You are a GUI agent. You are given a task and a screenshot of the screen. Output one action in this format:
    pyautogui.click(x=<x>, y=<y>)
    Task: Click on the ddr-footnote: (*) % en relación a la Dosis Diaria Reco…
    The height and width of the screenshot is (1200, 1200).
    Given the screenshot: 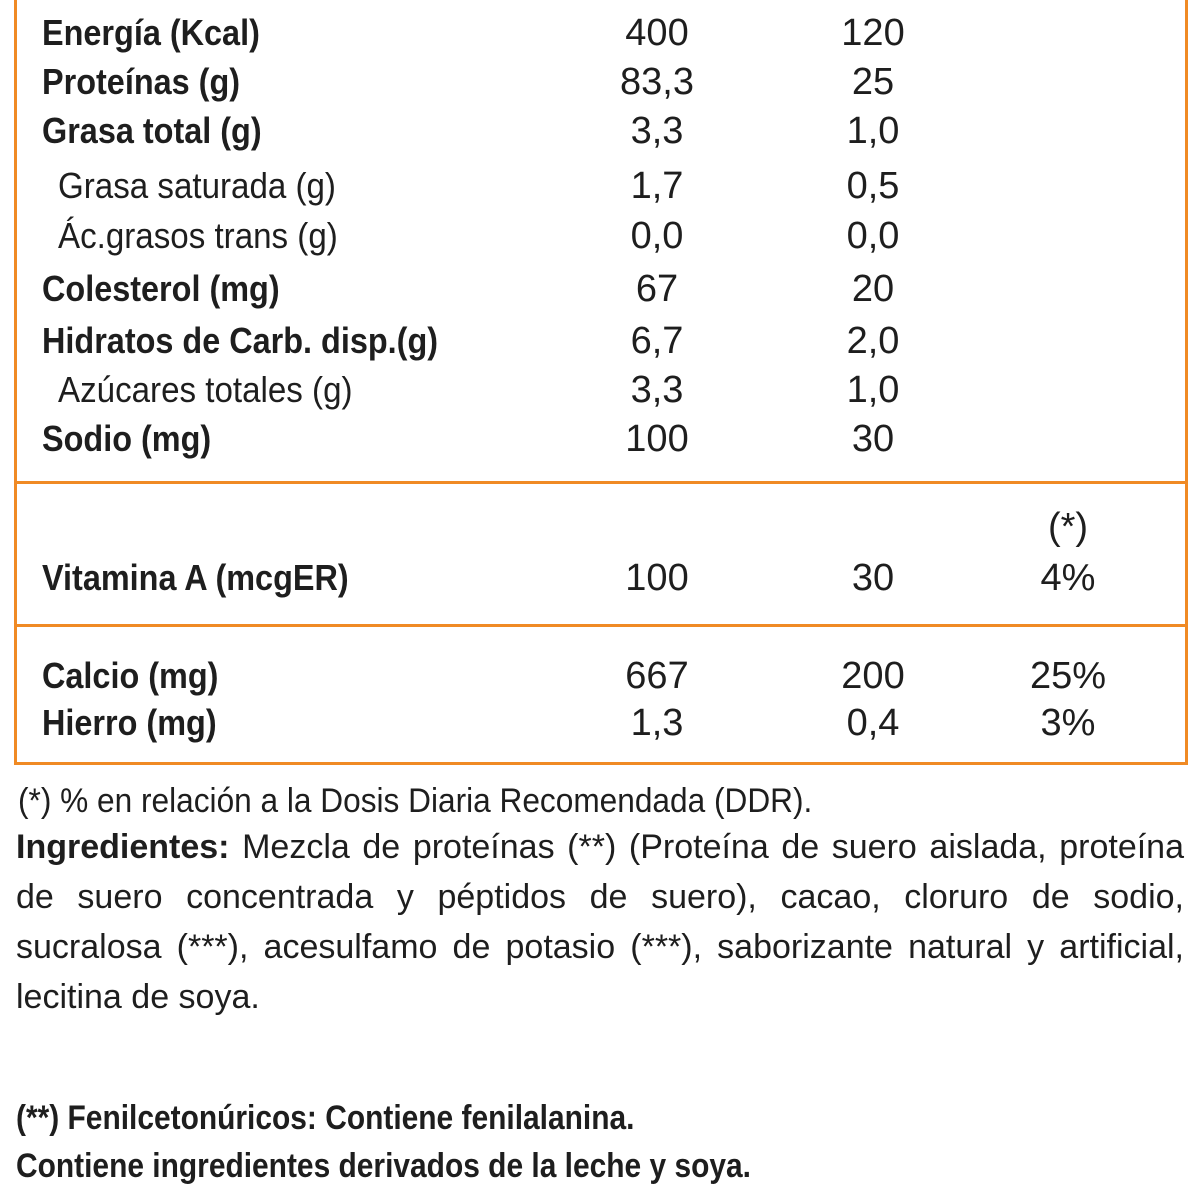 What is the action you would take?
    pyautogui.click(x=415, y=801)
    